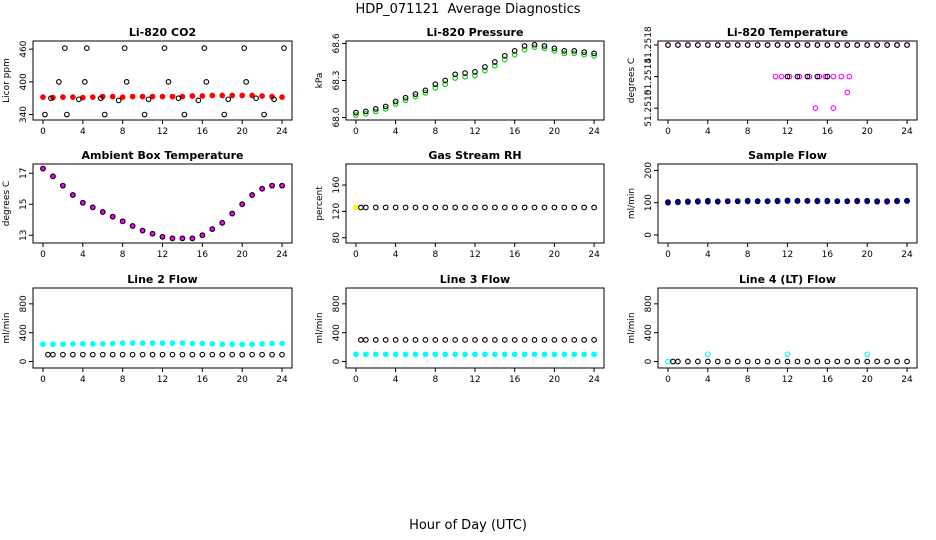 The height and width of the screenshot is (540, 936). What do you see at coordinates (320, 81) in the screenshot?
I see `y-axis-label: kPa` at bounding box center [320, 81].